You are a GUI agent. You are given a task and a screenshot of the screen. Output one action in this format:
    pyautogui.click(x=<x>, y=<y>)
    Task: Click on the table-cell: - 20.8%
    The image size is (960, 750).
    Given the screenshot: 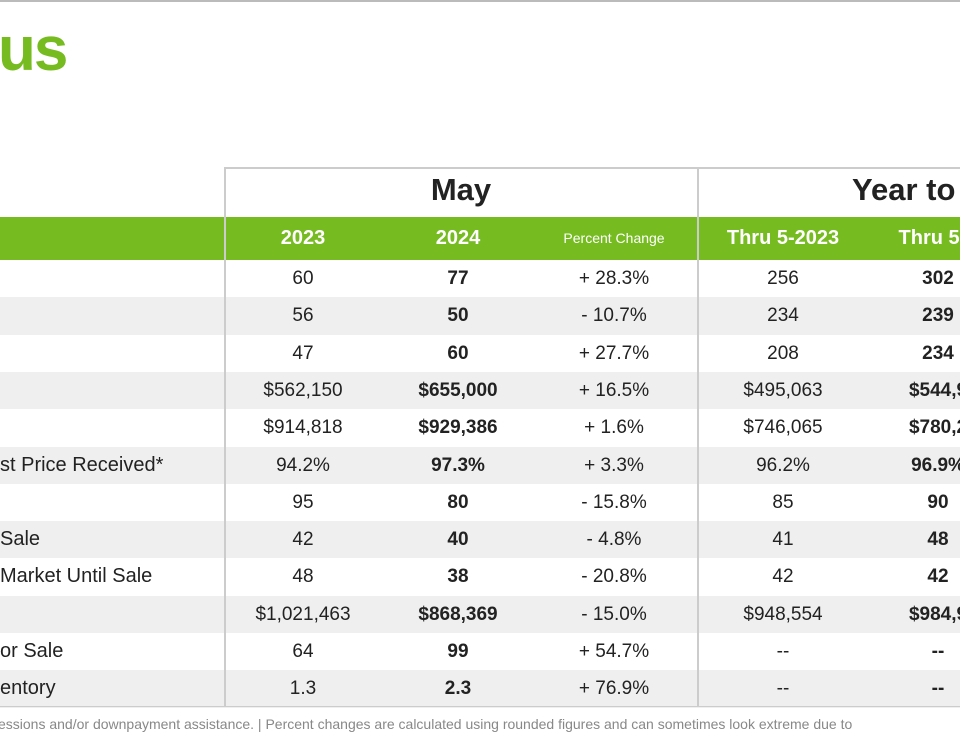 What is the action you would take?
    pyautogui.click(x=614, y=577)
    